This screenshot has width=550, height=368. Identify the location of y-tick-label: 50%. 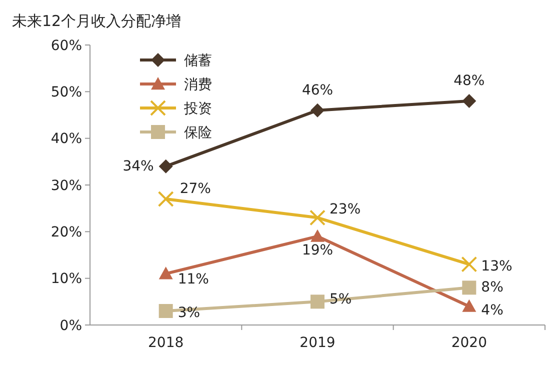
(66, 92).